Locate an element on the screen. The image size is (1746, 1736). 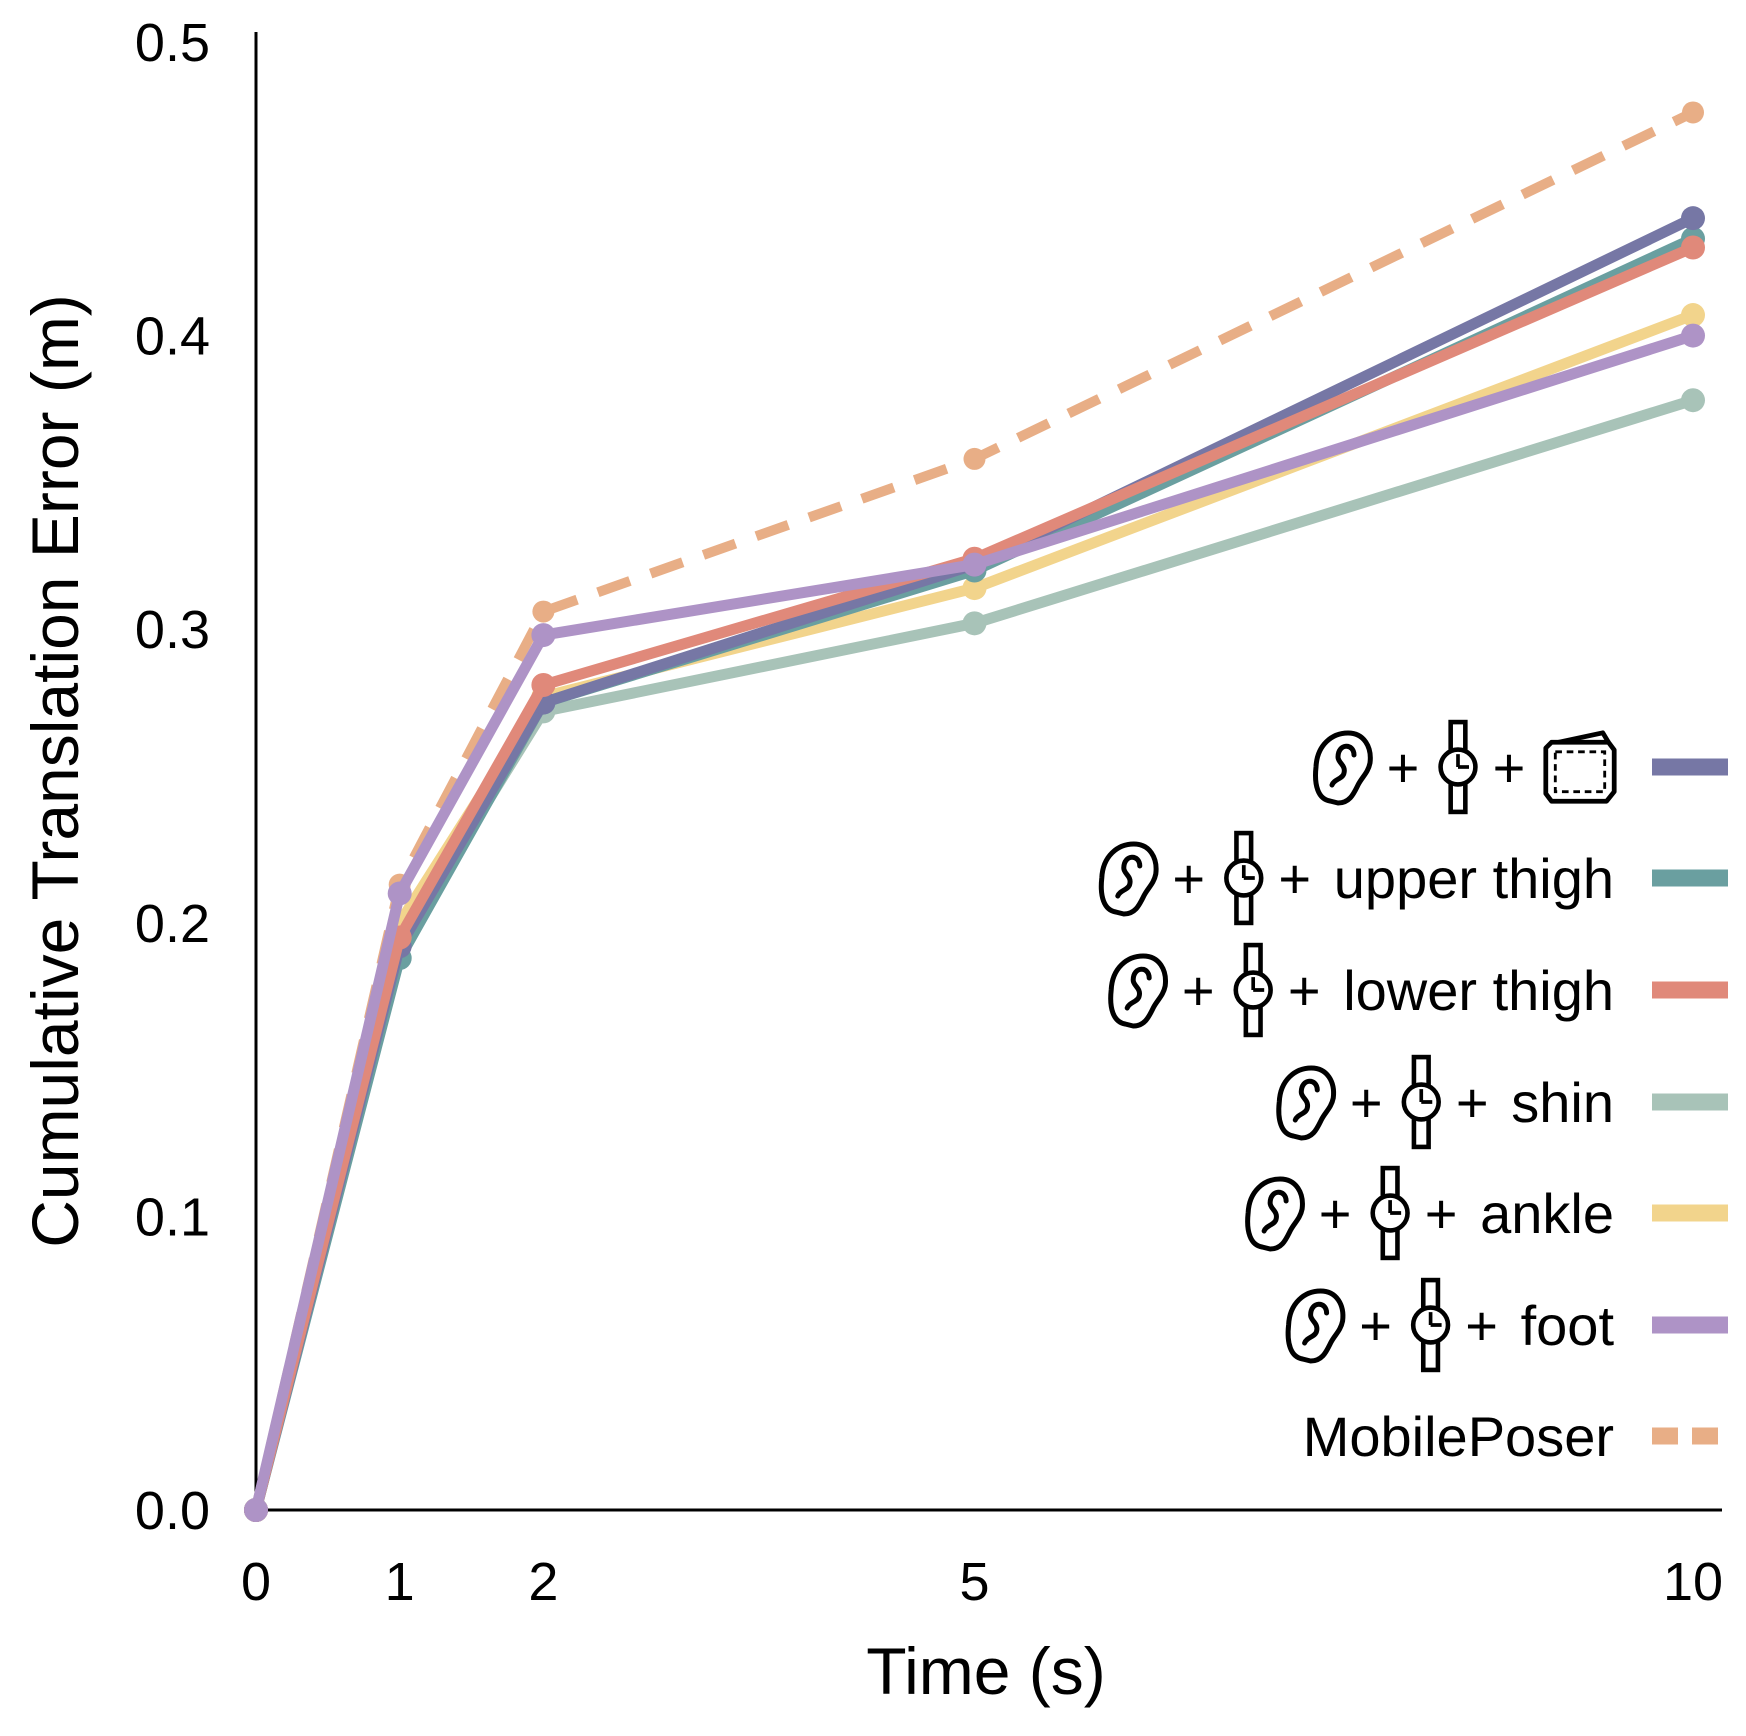
legend-item-mobileposer: MobilePoser is located at coordinates (1515, 1436).